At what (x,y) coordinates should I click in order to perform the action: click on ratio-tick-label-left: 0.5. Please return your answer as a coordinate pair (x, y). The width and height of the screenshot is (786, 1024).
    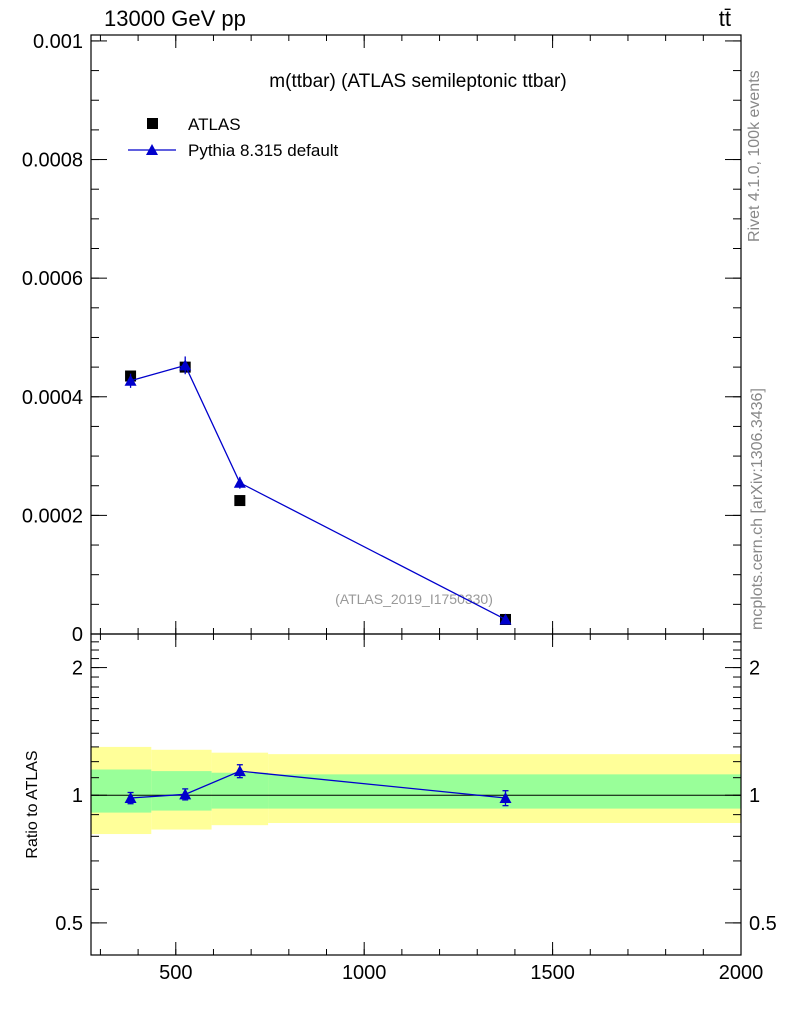
    Looking at the image, I should click on (69, 924).